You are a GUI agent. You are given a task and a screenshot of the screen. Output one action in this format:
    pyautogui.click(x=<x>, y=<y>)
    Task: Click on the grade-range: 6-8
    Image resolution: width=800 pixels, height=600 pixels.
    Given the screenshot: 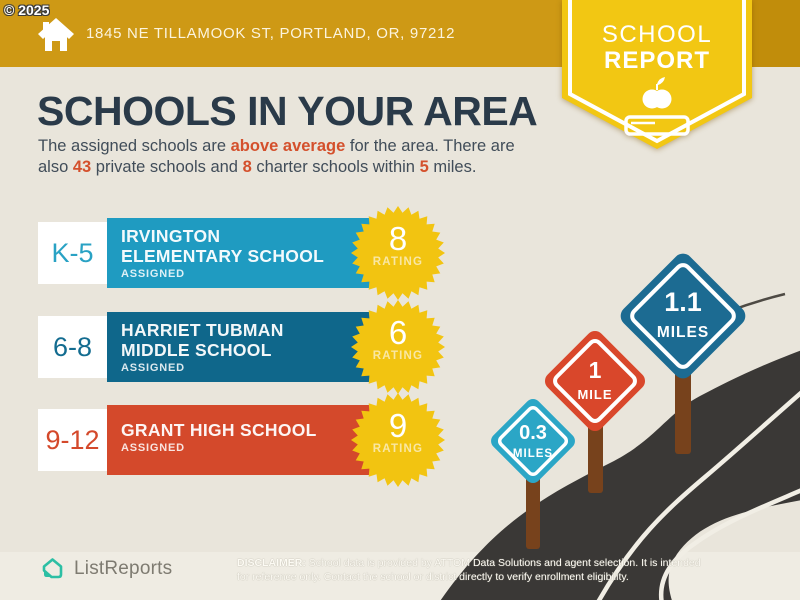 What is the action you would take?
    pyautogui.click(x=72, y=347)
    